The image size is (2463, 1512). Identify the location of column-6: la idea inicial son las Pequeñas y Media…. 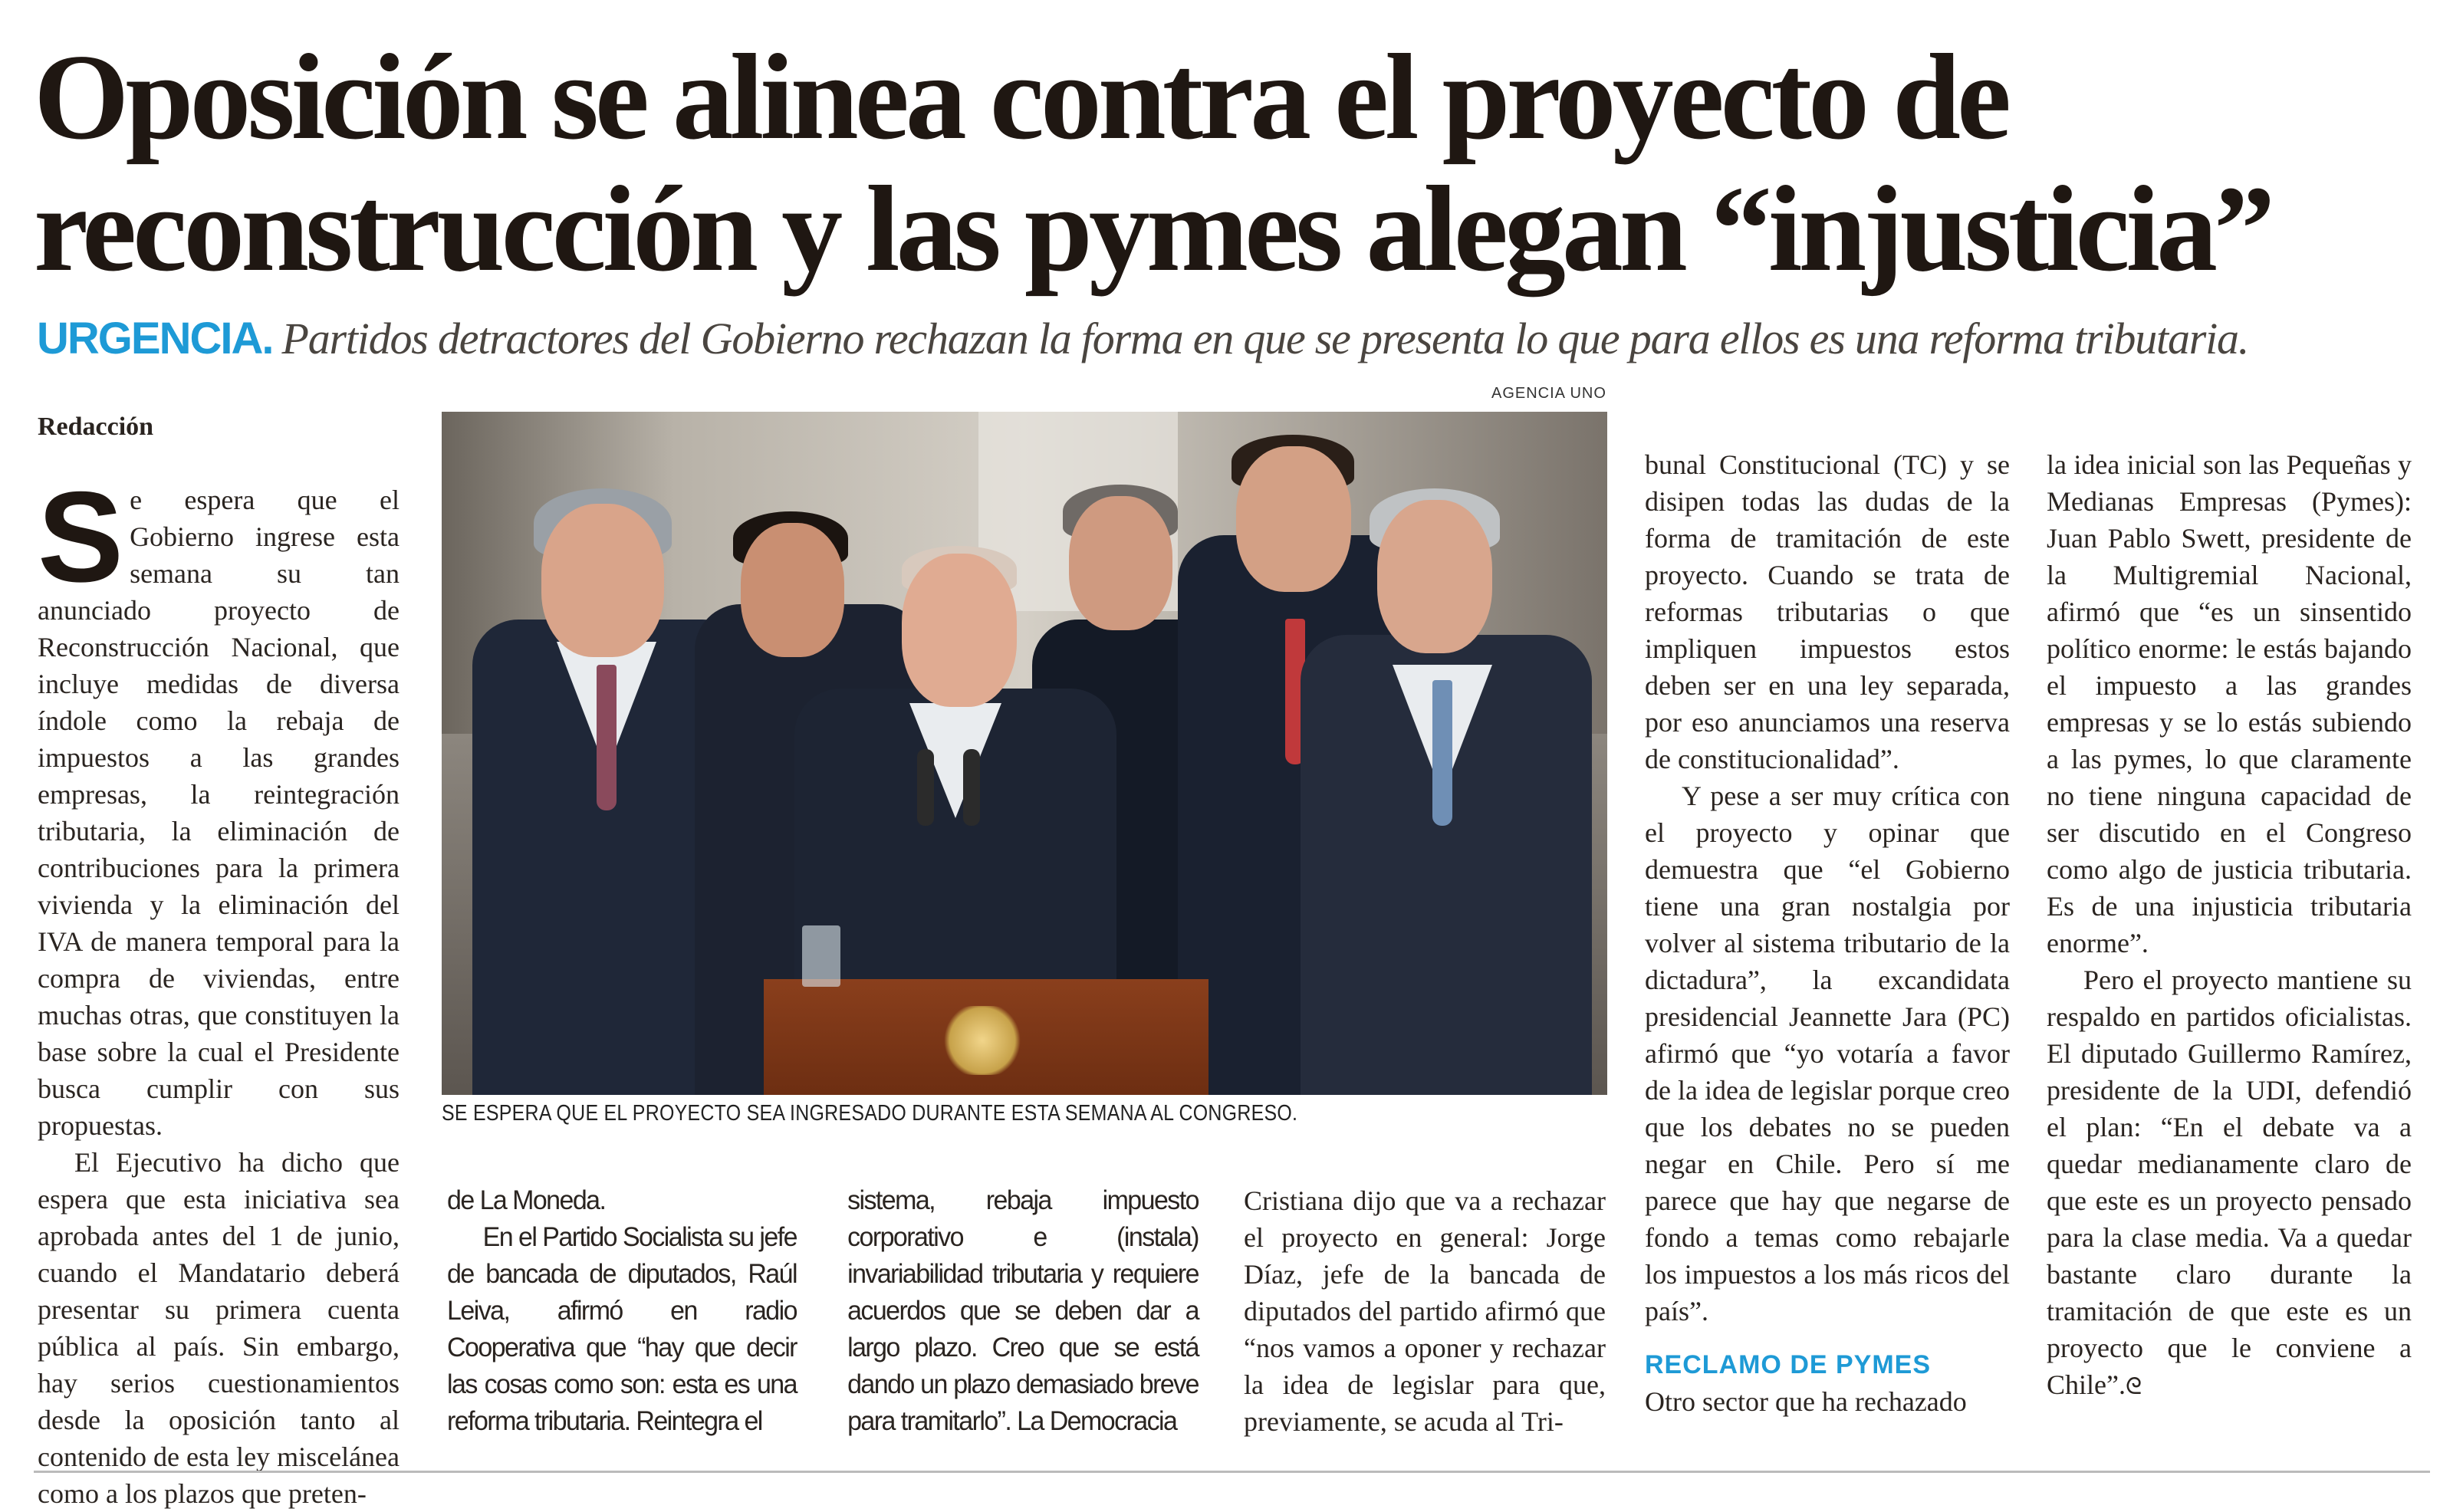
(2229, 925).